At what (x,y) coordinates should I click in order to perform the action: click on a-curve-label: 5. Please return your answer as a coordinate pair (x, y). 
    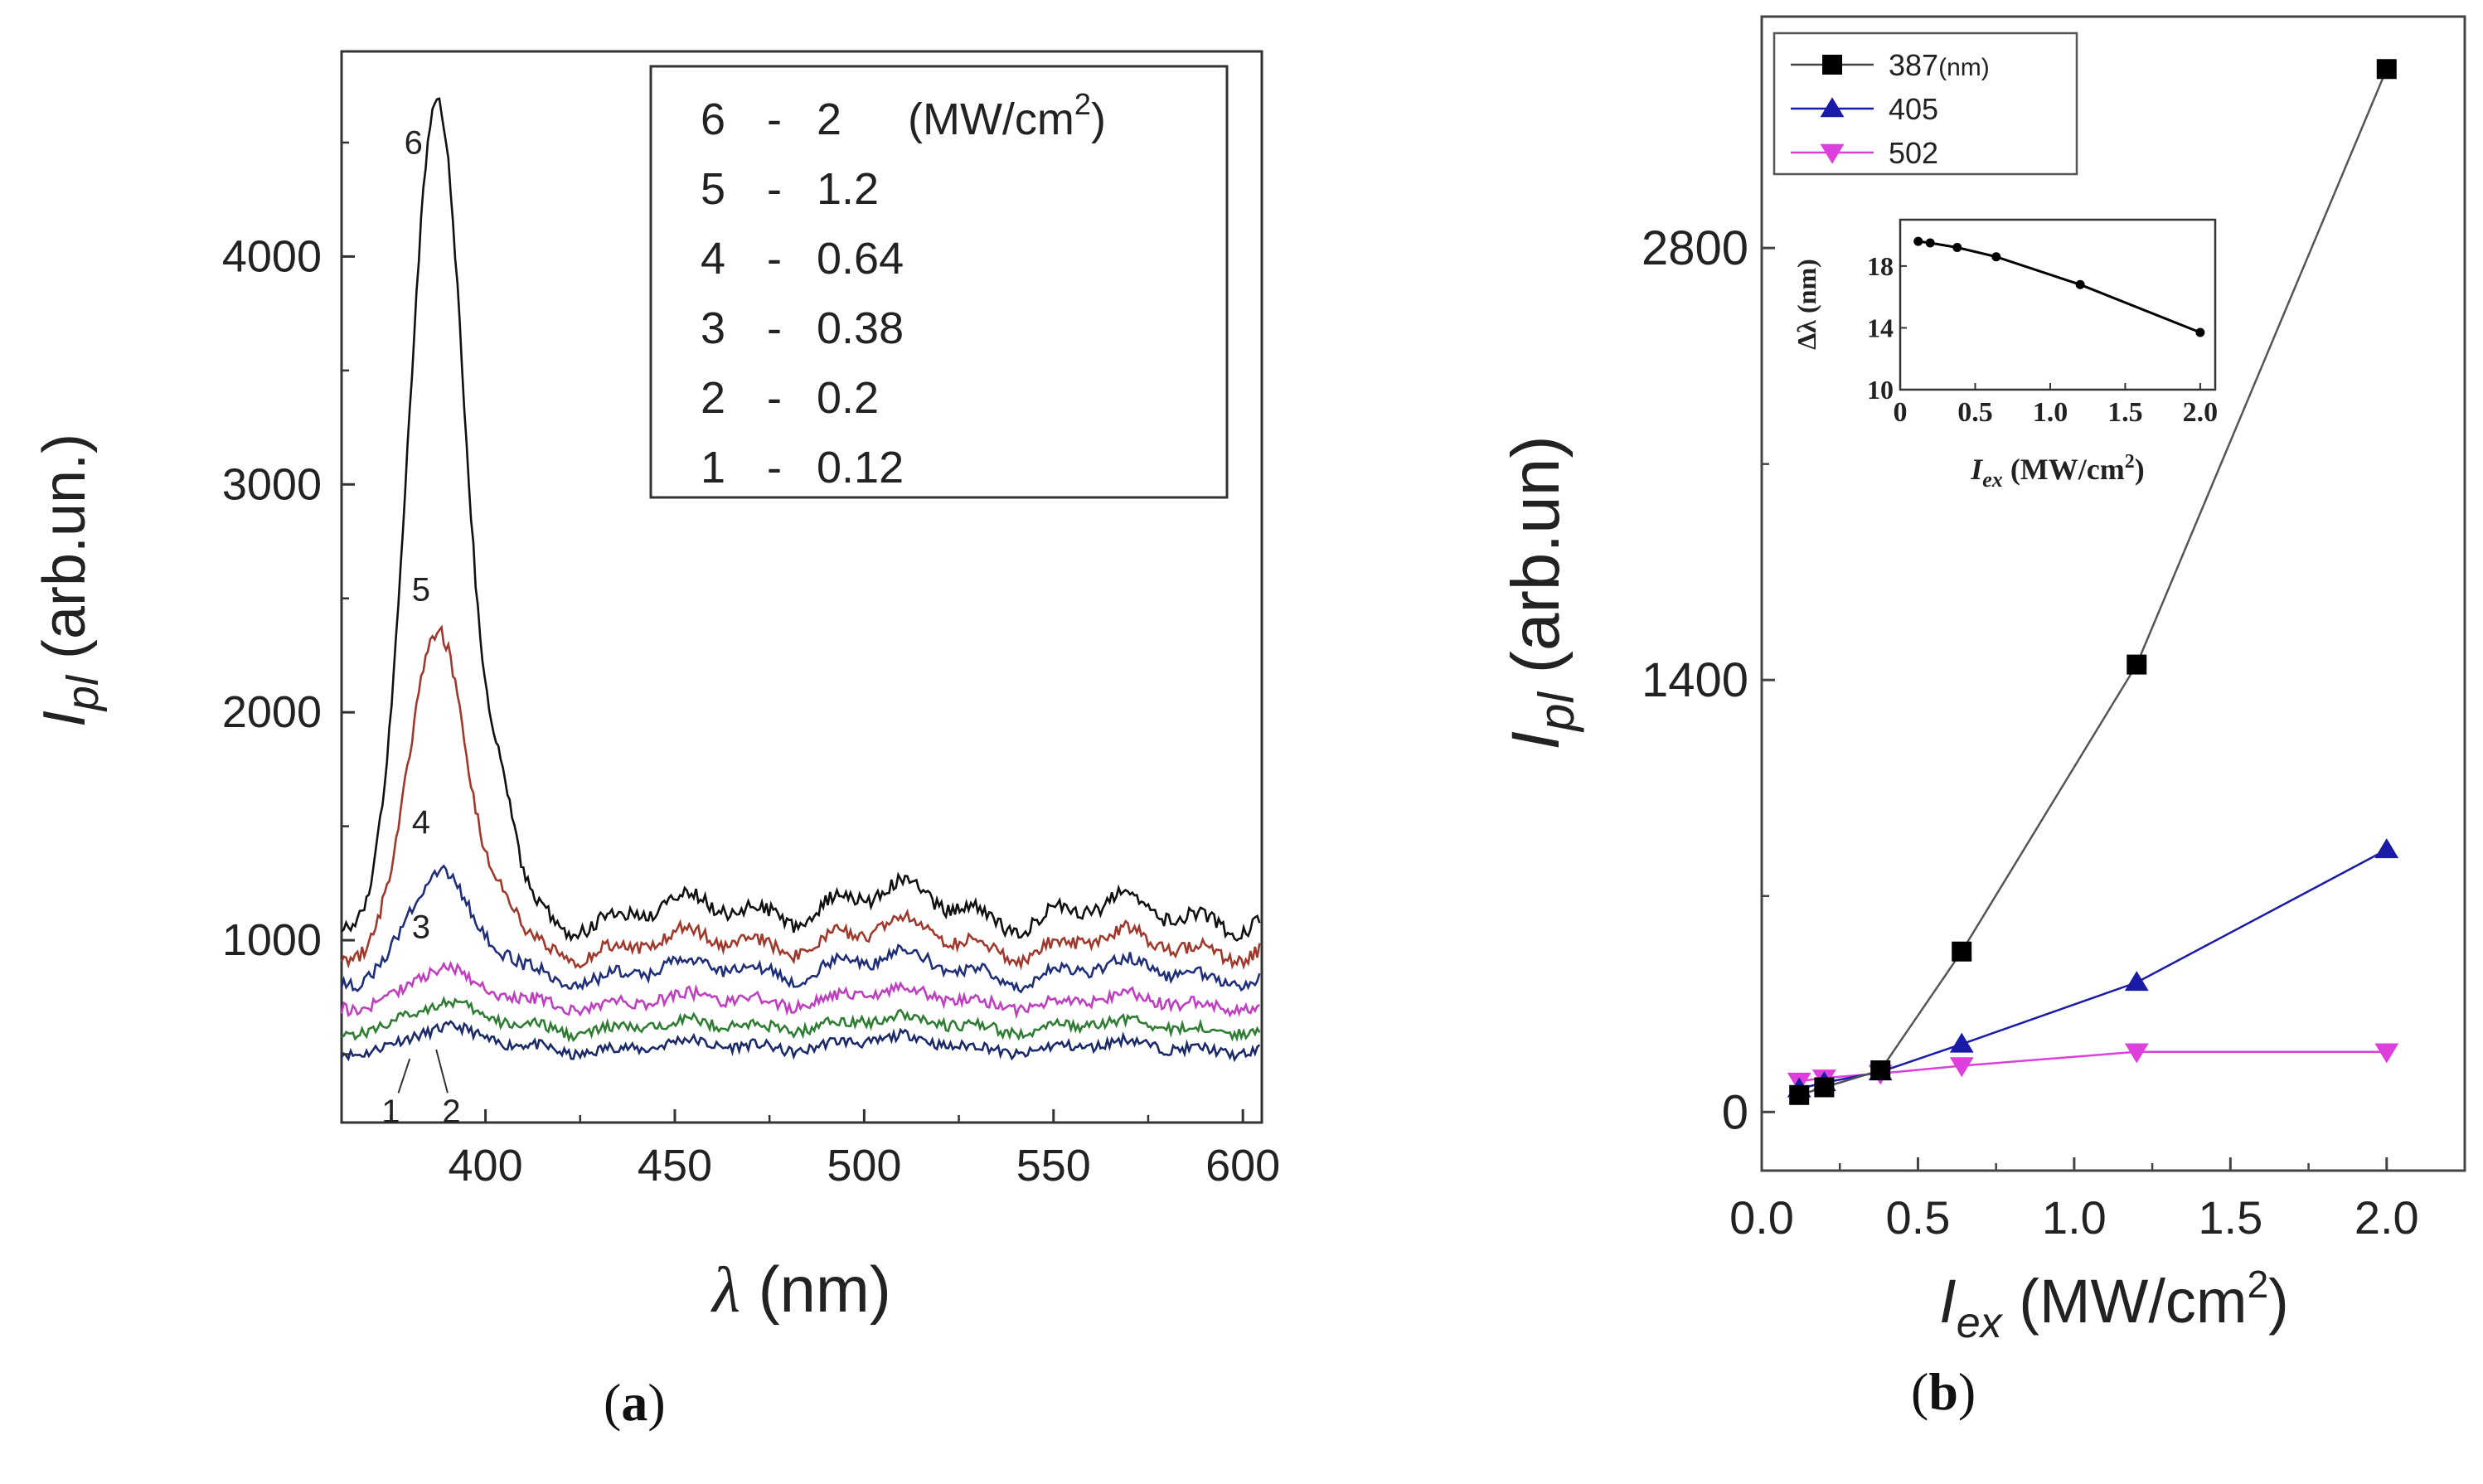
    Looking at the image, I should click on (421, 589).